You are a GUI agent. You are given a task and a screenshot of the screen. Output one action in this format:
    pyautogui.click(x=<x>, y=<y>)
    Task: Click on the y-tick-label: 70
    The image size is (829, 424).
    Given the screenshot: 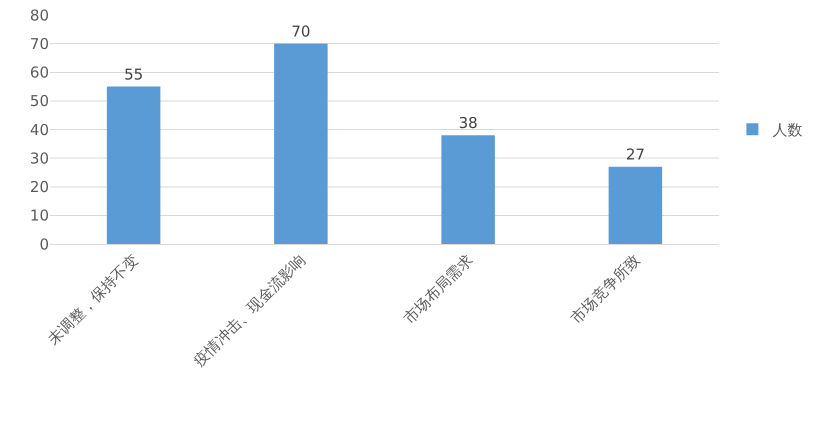 What is the action you would take?
    pyautogui.click(x=39, y=43)
    